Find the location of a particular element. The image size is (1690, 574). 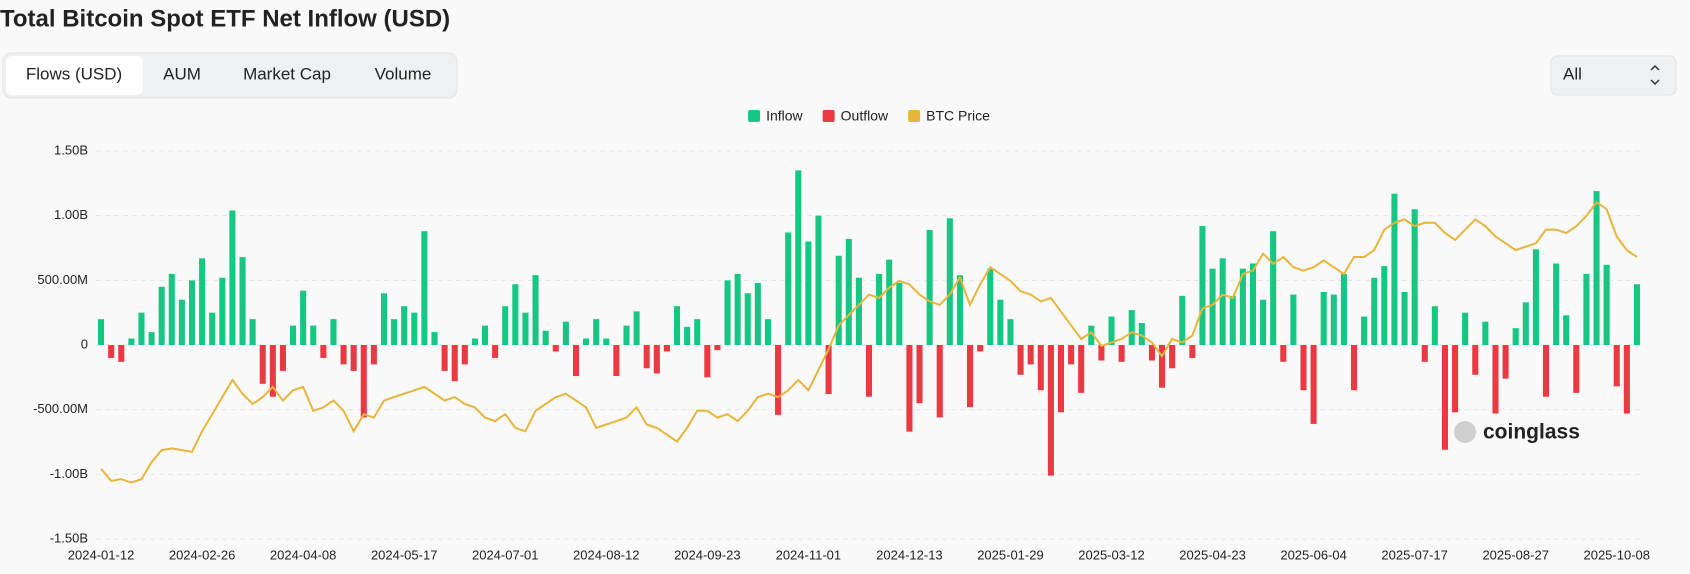

select-arrows is located at coordinates (1655, 75).